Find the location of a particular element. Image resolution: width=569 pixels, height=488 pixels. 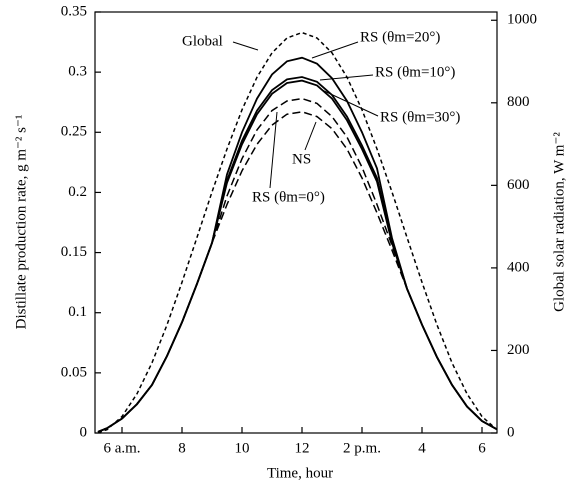

y2-tick-label: 0 is located at coordinates (511, 432).